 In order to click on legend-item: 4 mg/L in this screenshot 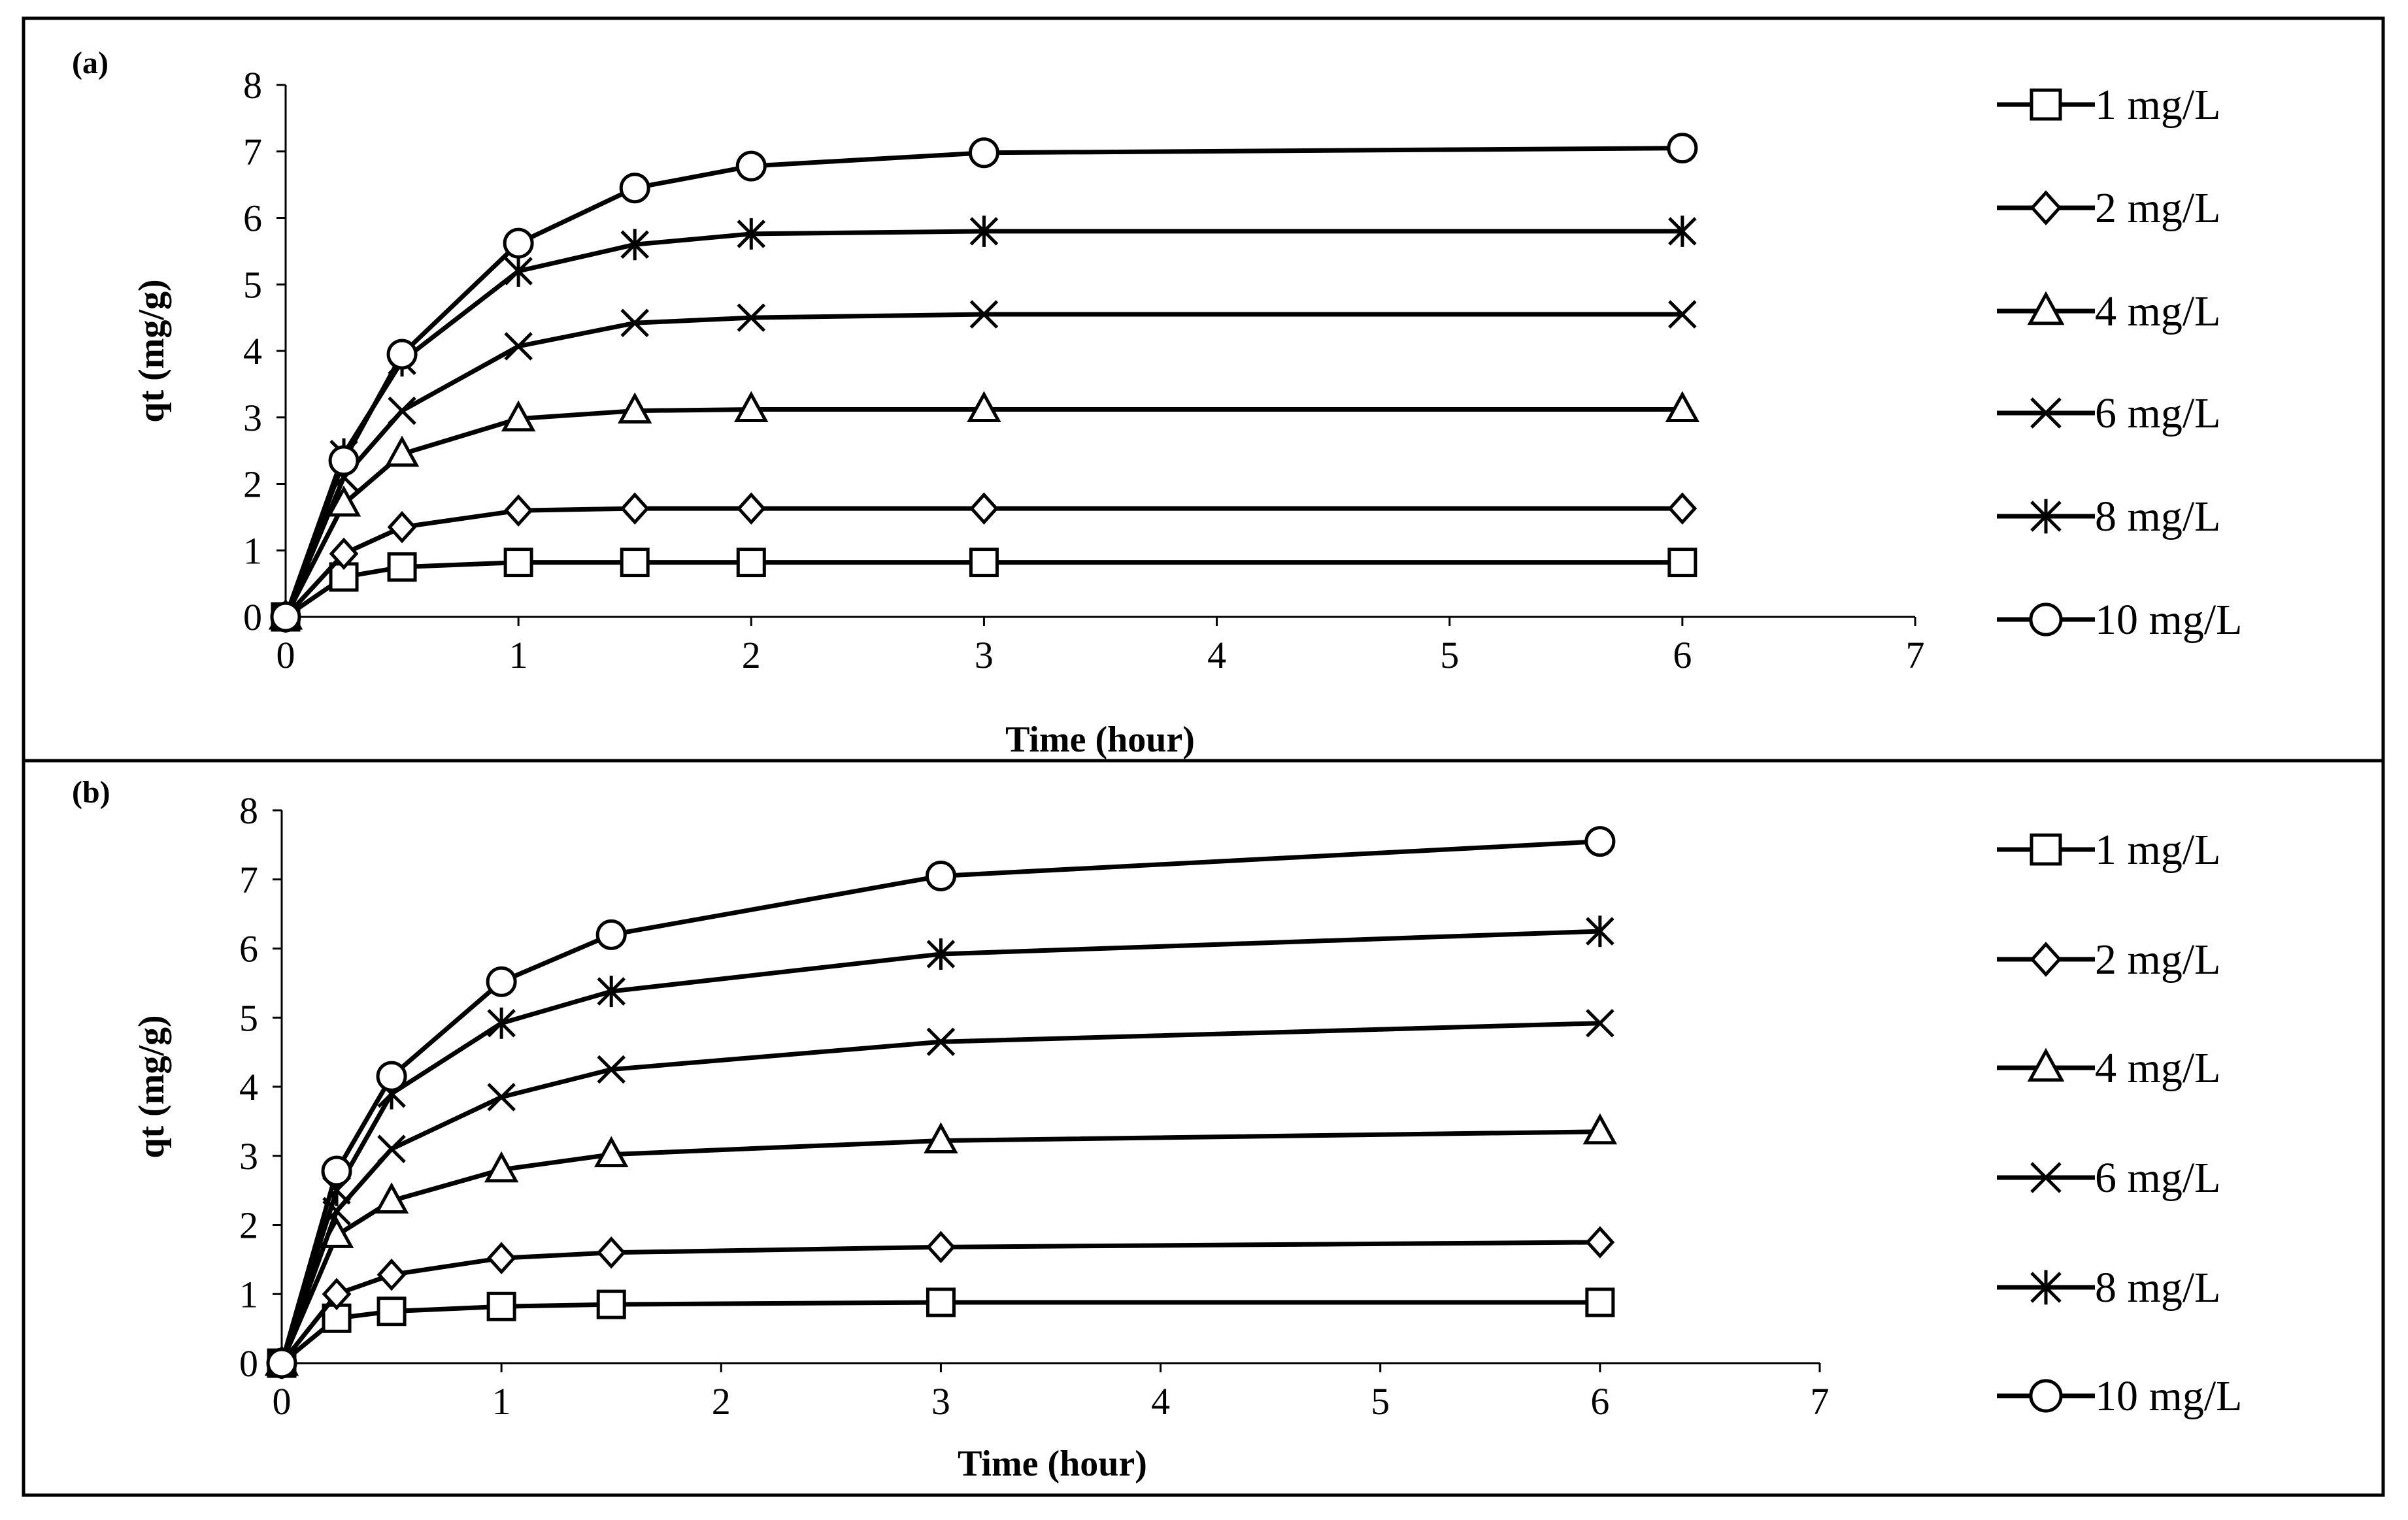, I will do `click(2109, 1068)`.